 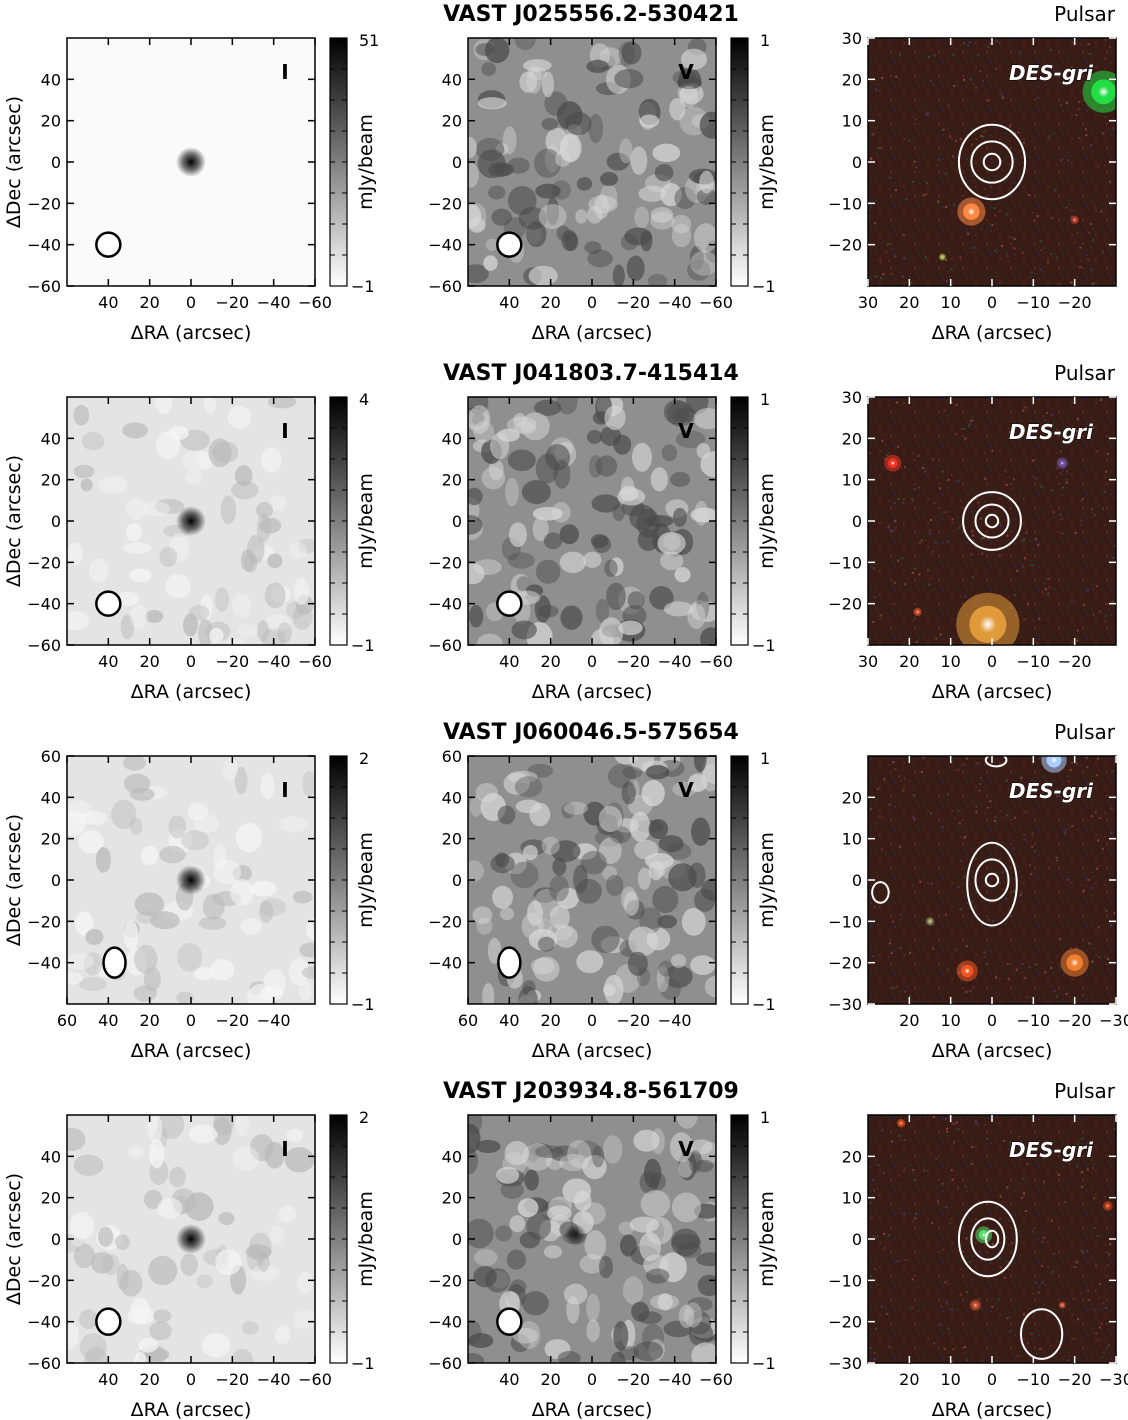 I want to click on contour, so click(x=987, y=1239).